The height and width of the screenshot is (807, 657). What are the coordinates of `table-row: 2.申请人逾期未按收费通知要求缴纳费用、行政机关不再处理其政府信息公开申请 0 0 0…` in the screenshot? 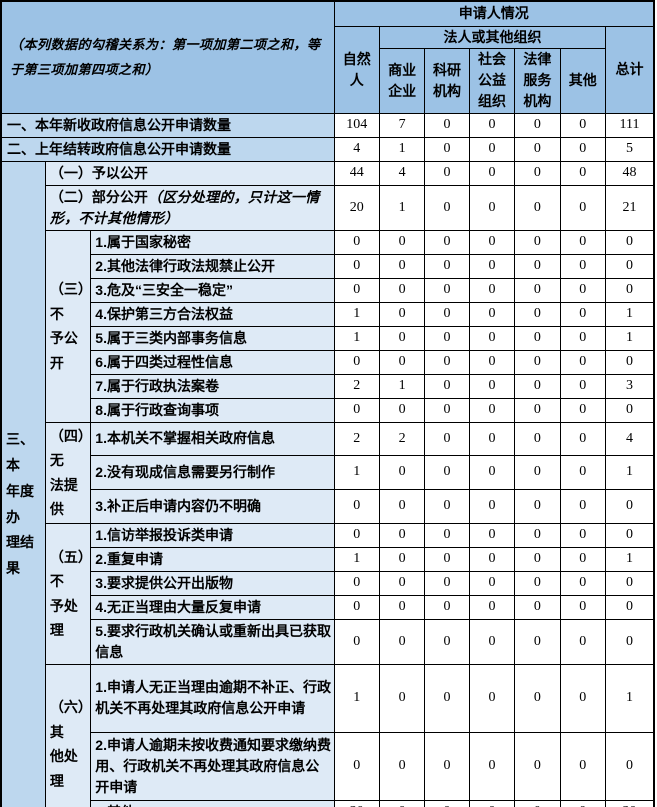 It's located at (328, 766).